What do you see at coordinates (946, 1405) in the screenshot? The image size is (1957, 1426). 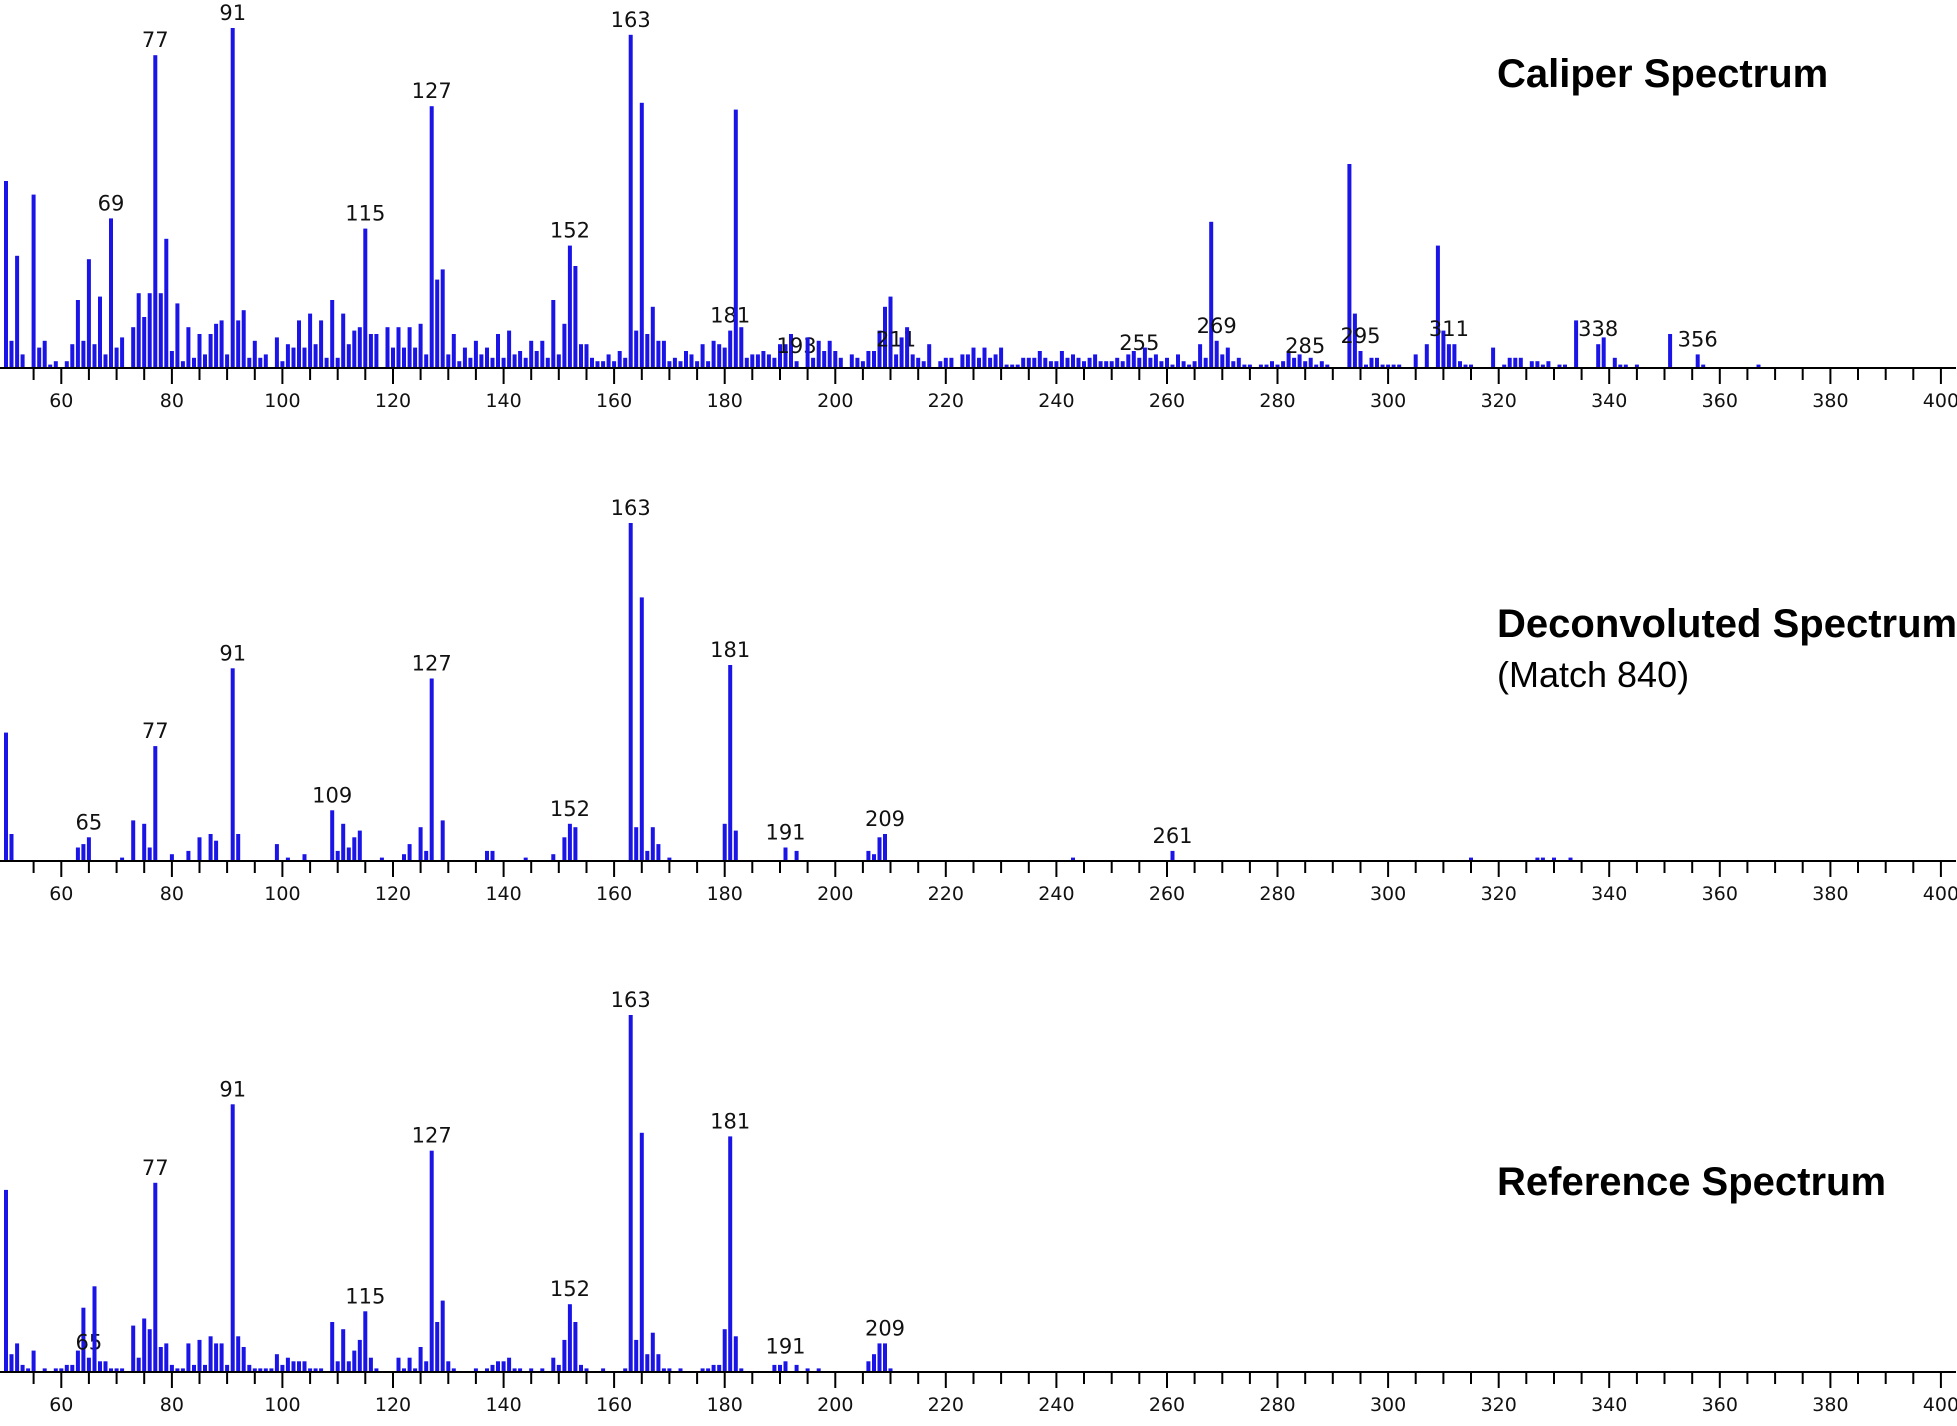 I see `x-tick-label: 220` at bounding box center [946, 1405].